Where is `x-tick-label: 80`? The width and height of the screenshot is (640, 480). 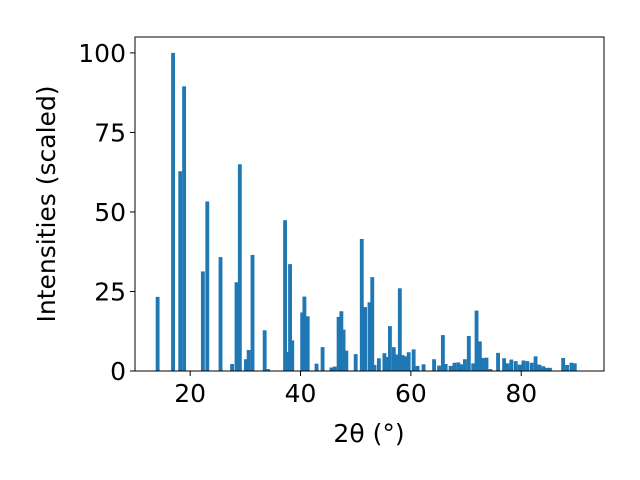
x-tick-label: 80 is located at coordinates (521, 393).